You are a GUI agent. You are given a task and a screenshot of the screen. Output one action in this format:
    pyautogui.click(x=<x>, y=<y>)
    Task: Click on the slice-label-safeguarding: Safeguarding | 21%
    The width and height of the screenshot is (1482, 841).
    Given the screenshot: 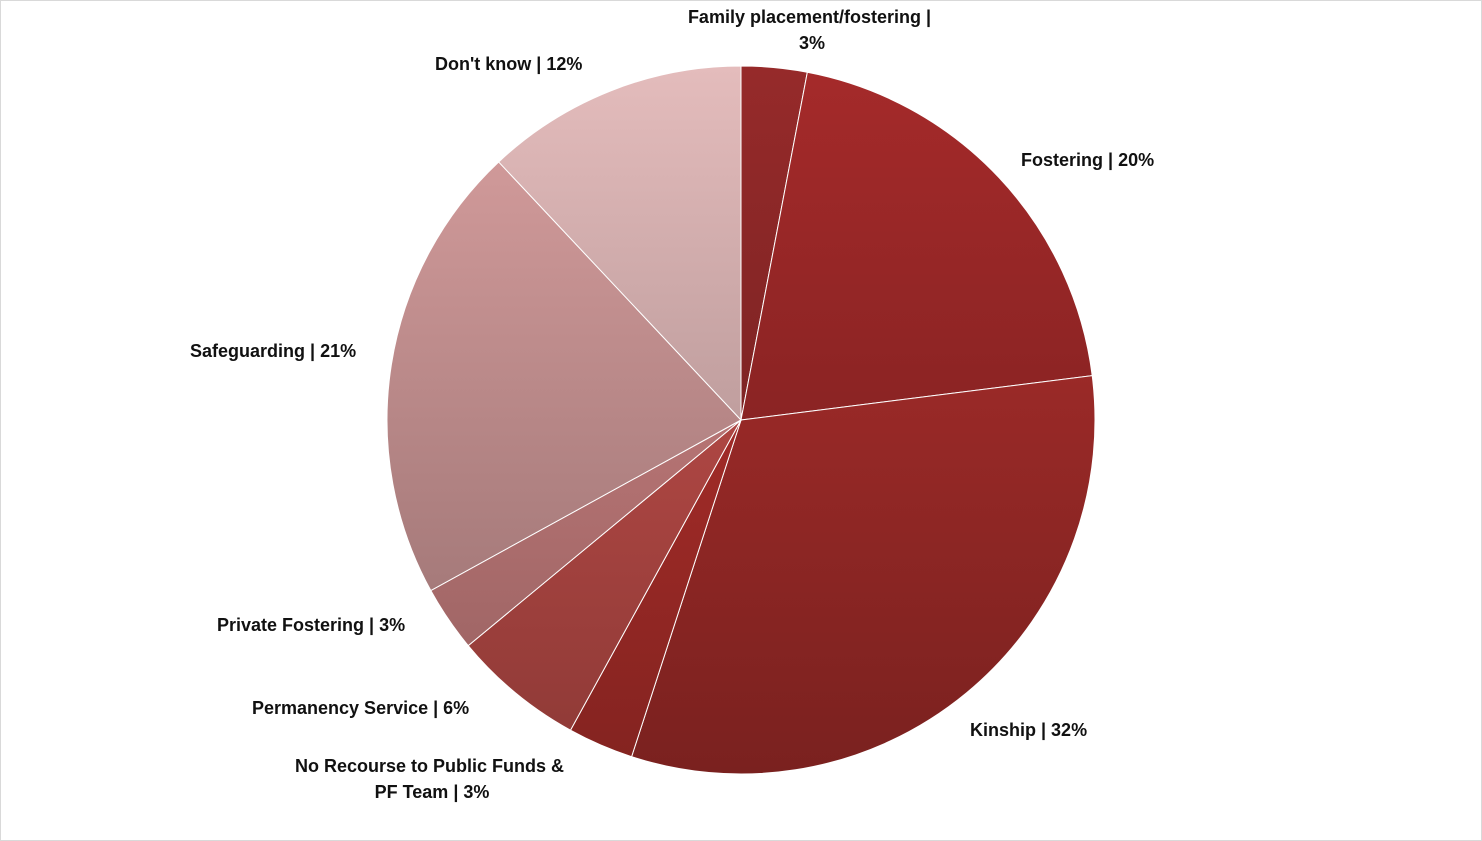 What is the action you would take?
    pyautogui.click(x=273, y=351)
    